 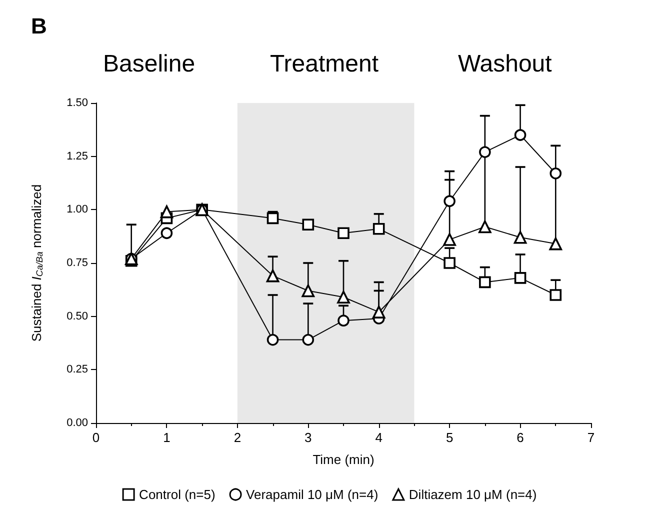 What do you see at coordinates (39, 26) in the screenshot?
I see `chart-title: B` at bounding box center [39, 26].